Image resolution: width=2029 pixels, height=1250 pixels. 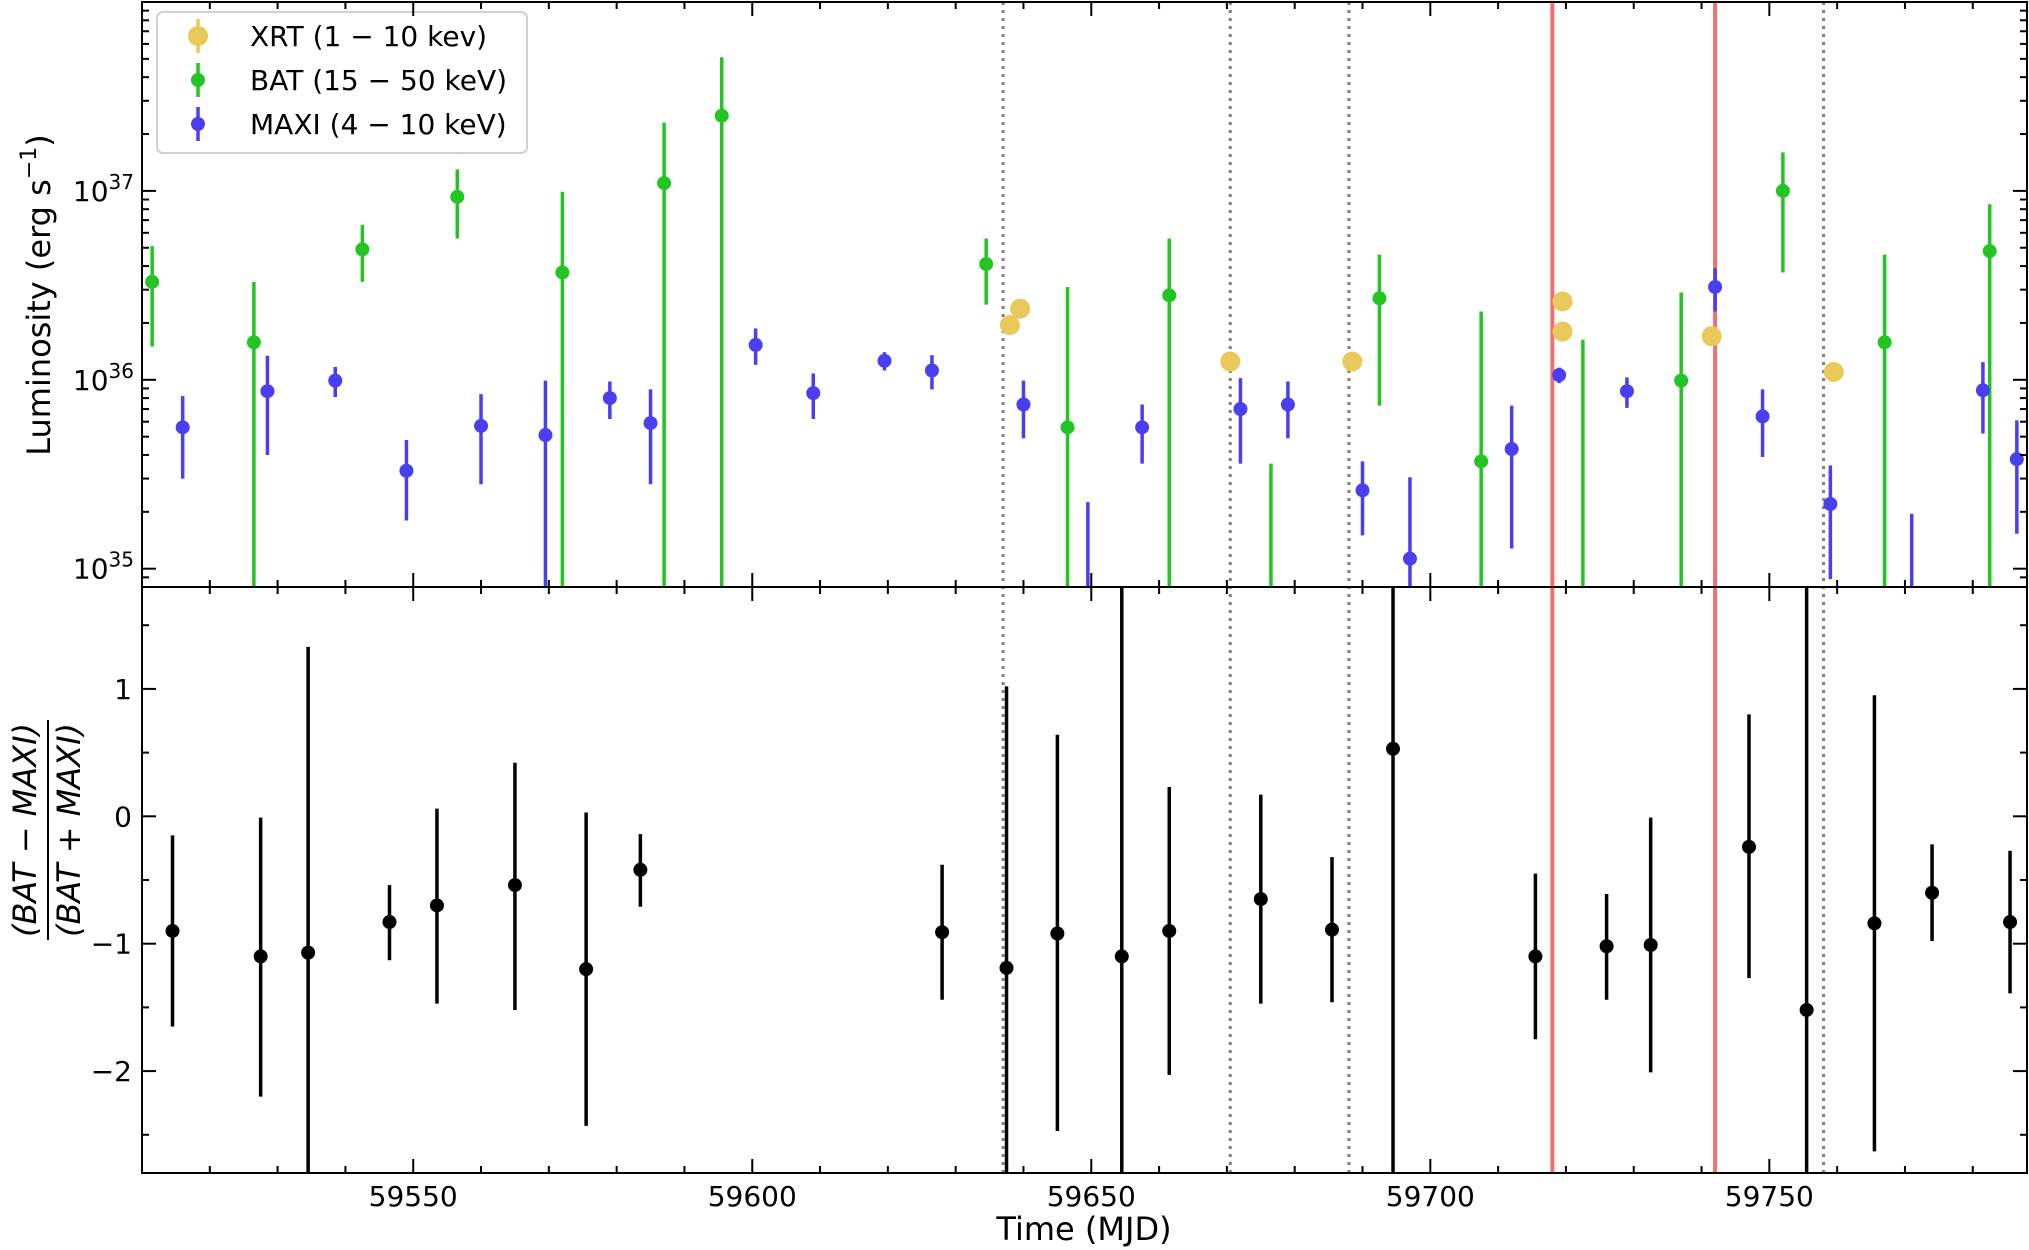 I want to click on hardness-ratio-numerator: (BAT − MAXI), so click(x=25, y=830).